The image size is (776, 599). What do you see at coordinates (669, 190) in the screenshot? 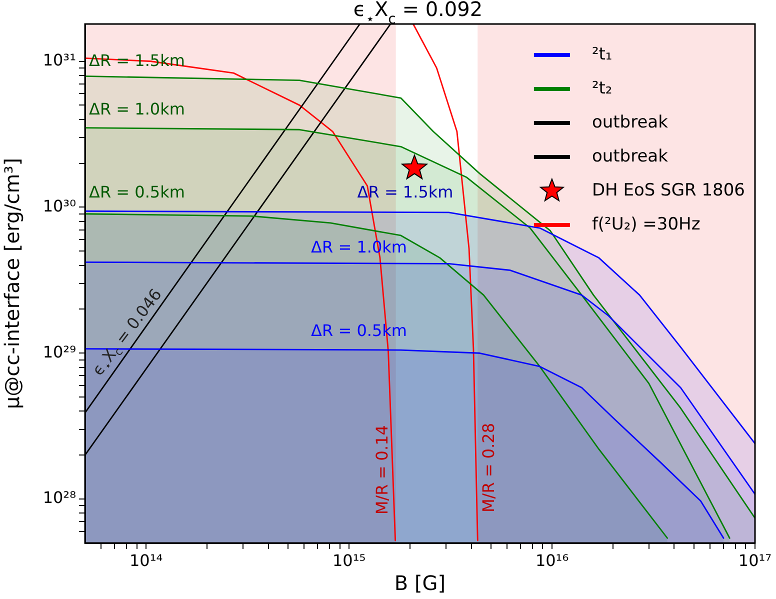
I see `legend-label: DH EoS SGR 1806` at bounding box center [669, 190].